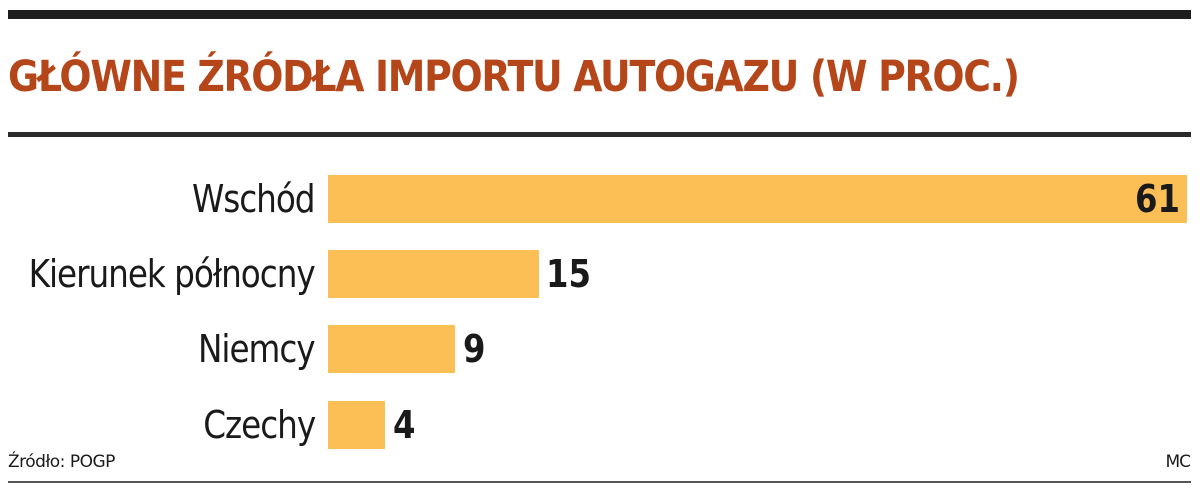 This screenshot has width=1200, height=492. I want to click on category-label: Wschód, so click(254, 199).